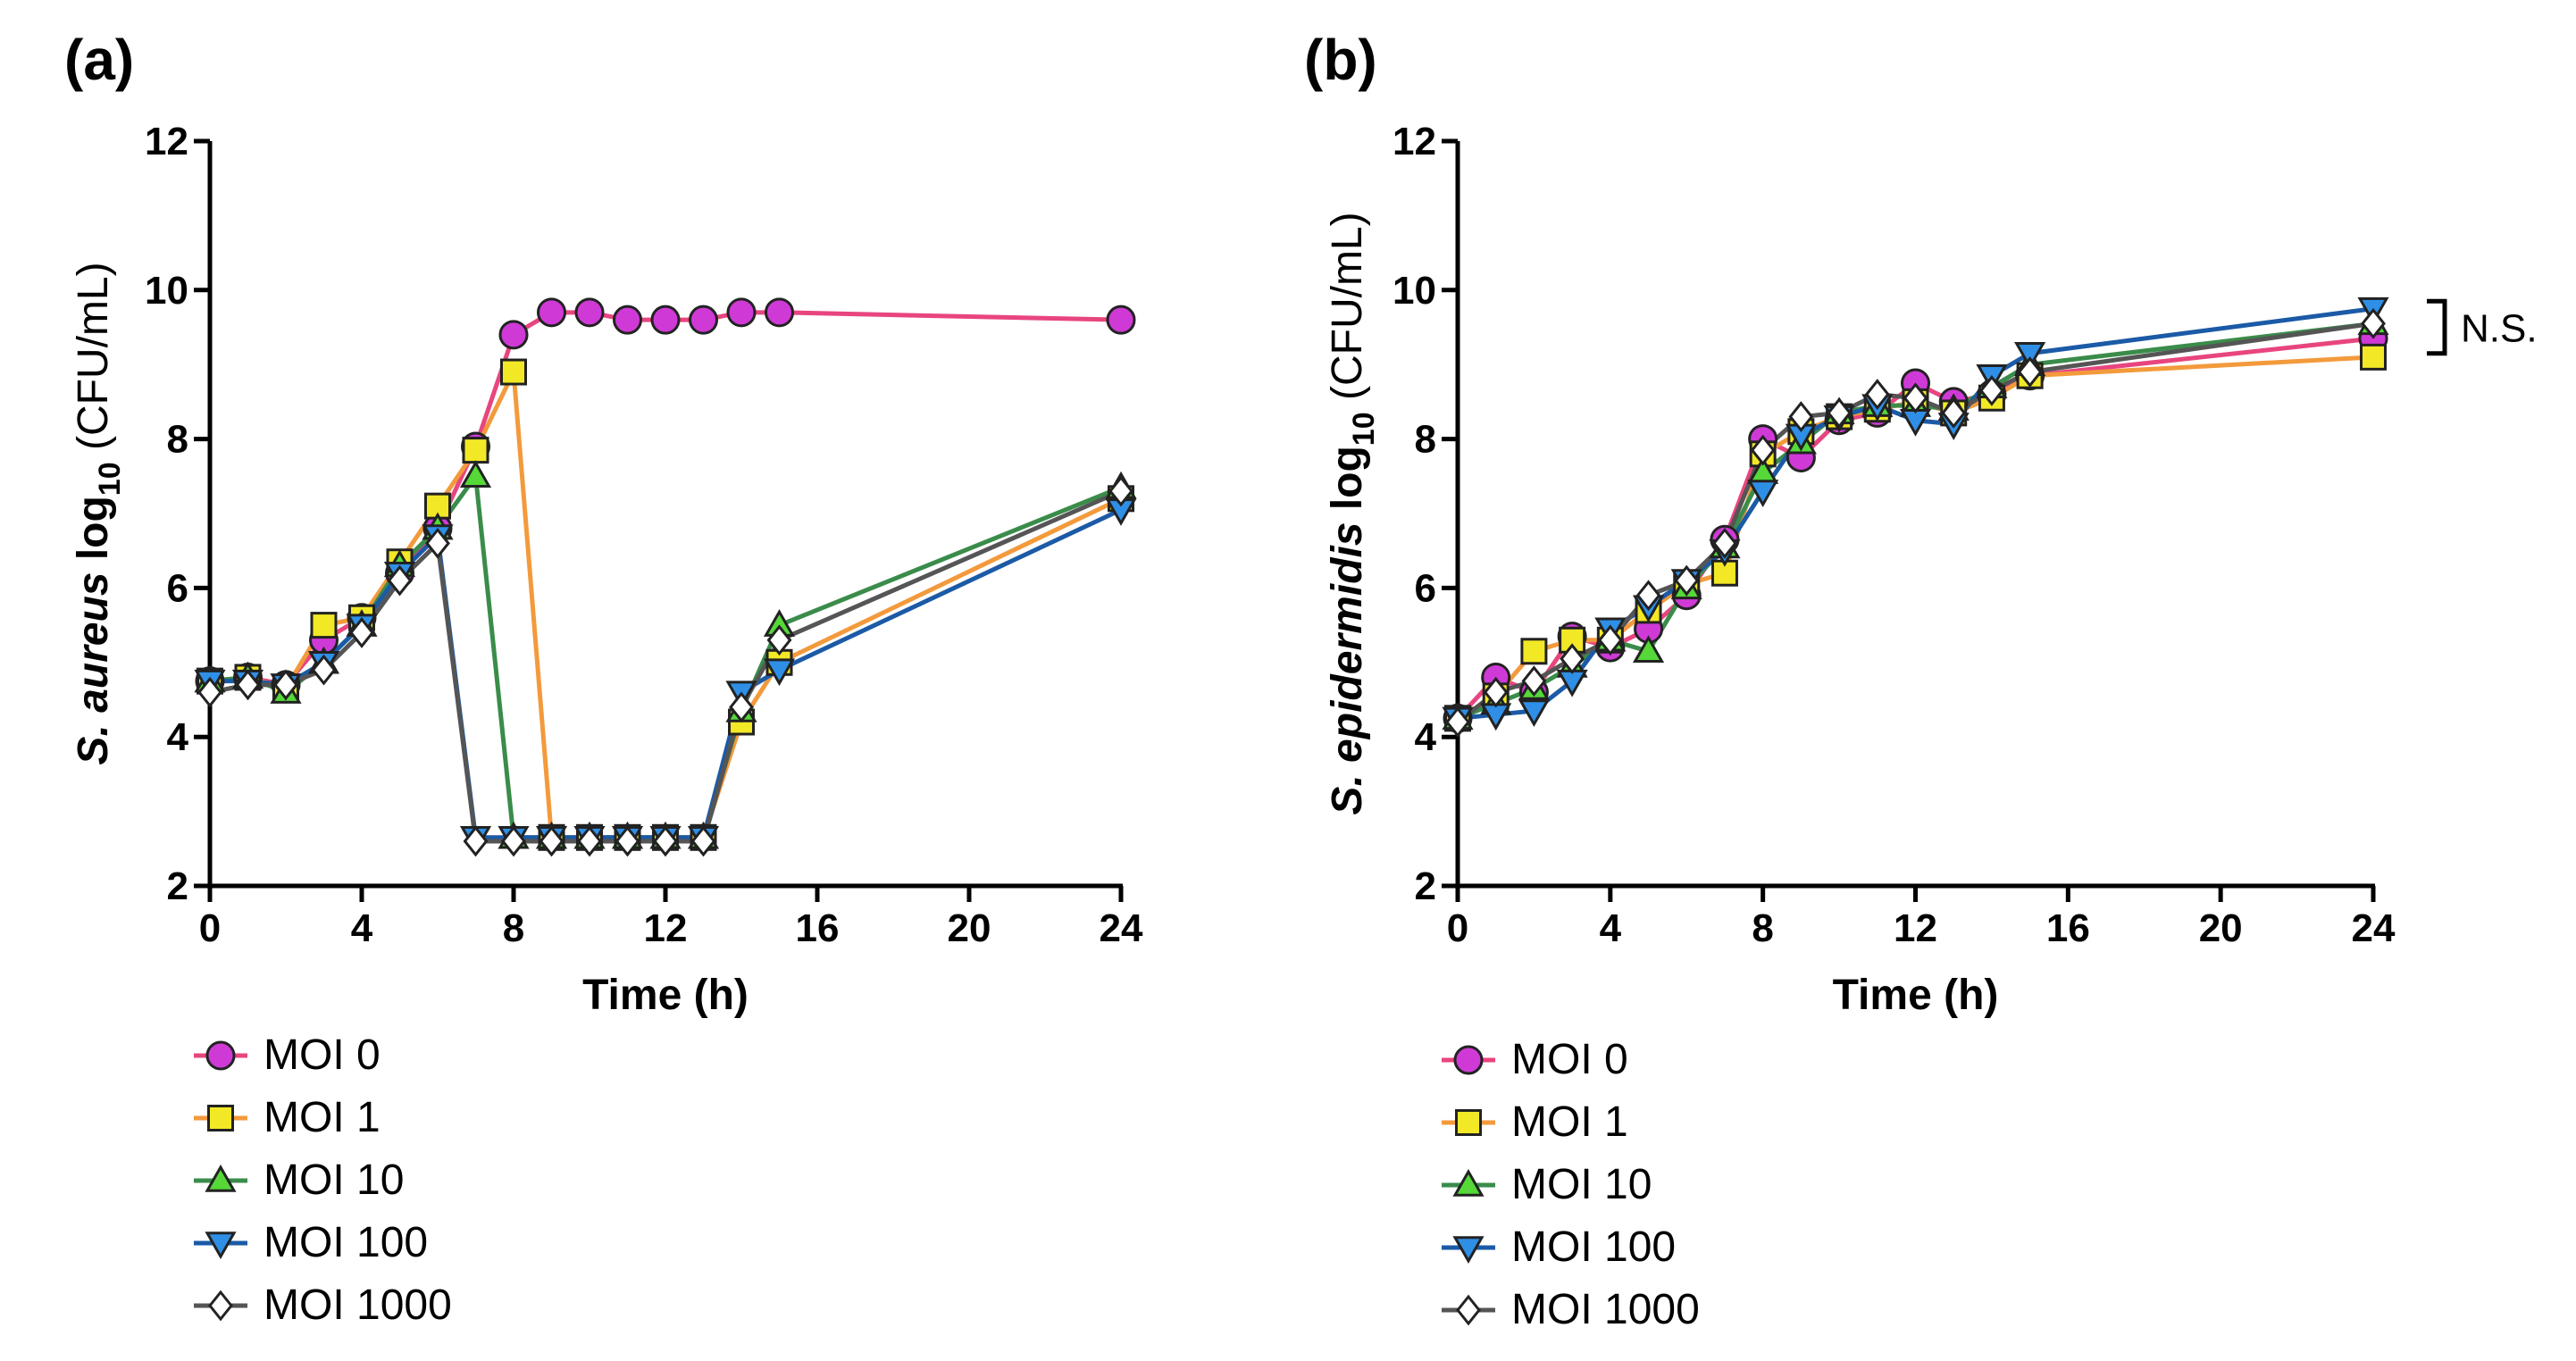 This screenshot has width=2576, height=1361. Describe the element at coordinates (2068, 928) in the screenshot. I see `x-tick-label: 16` at that location.